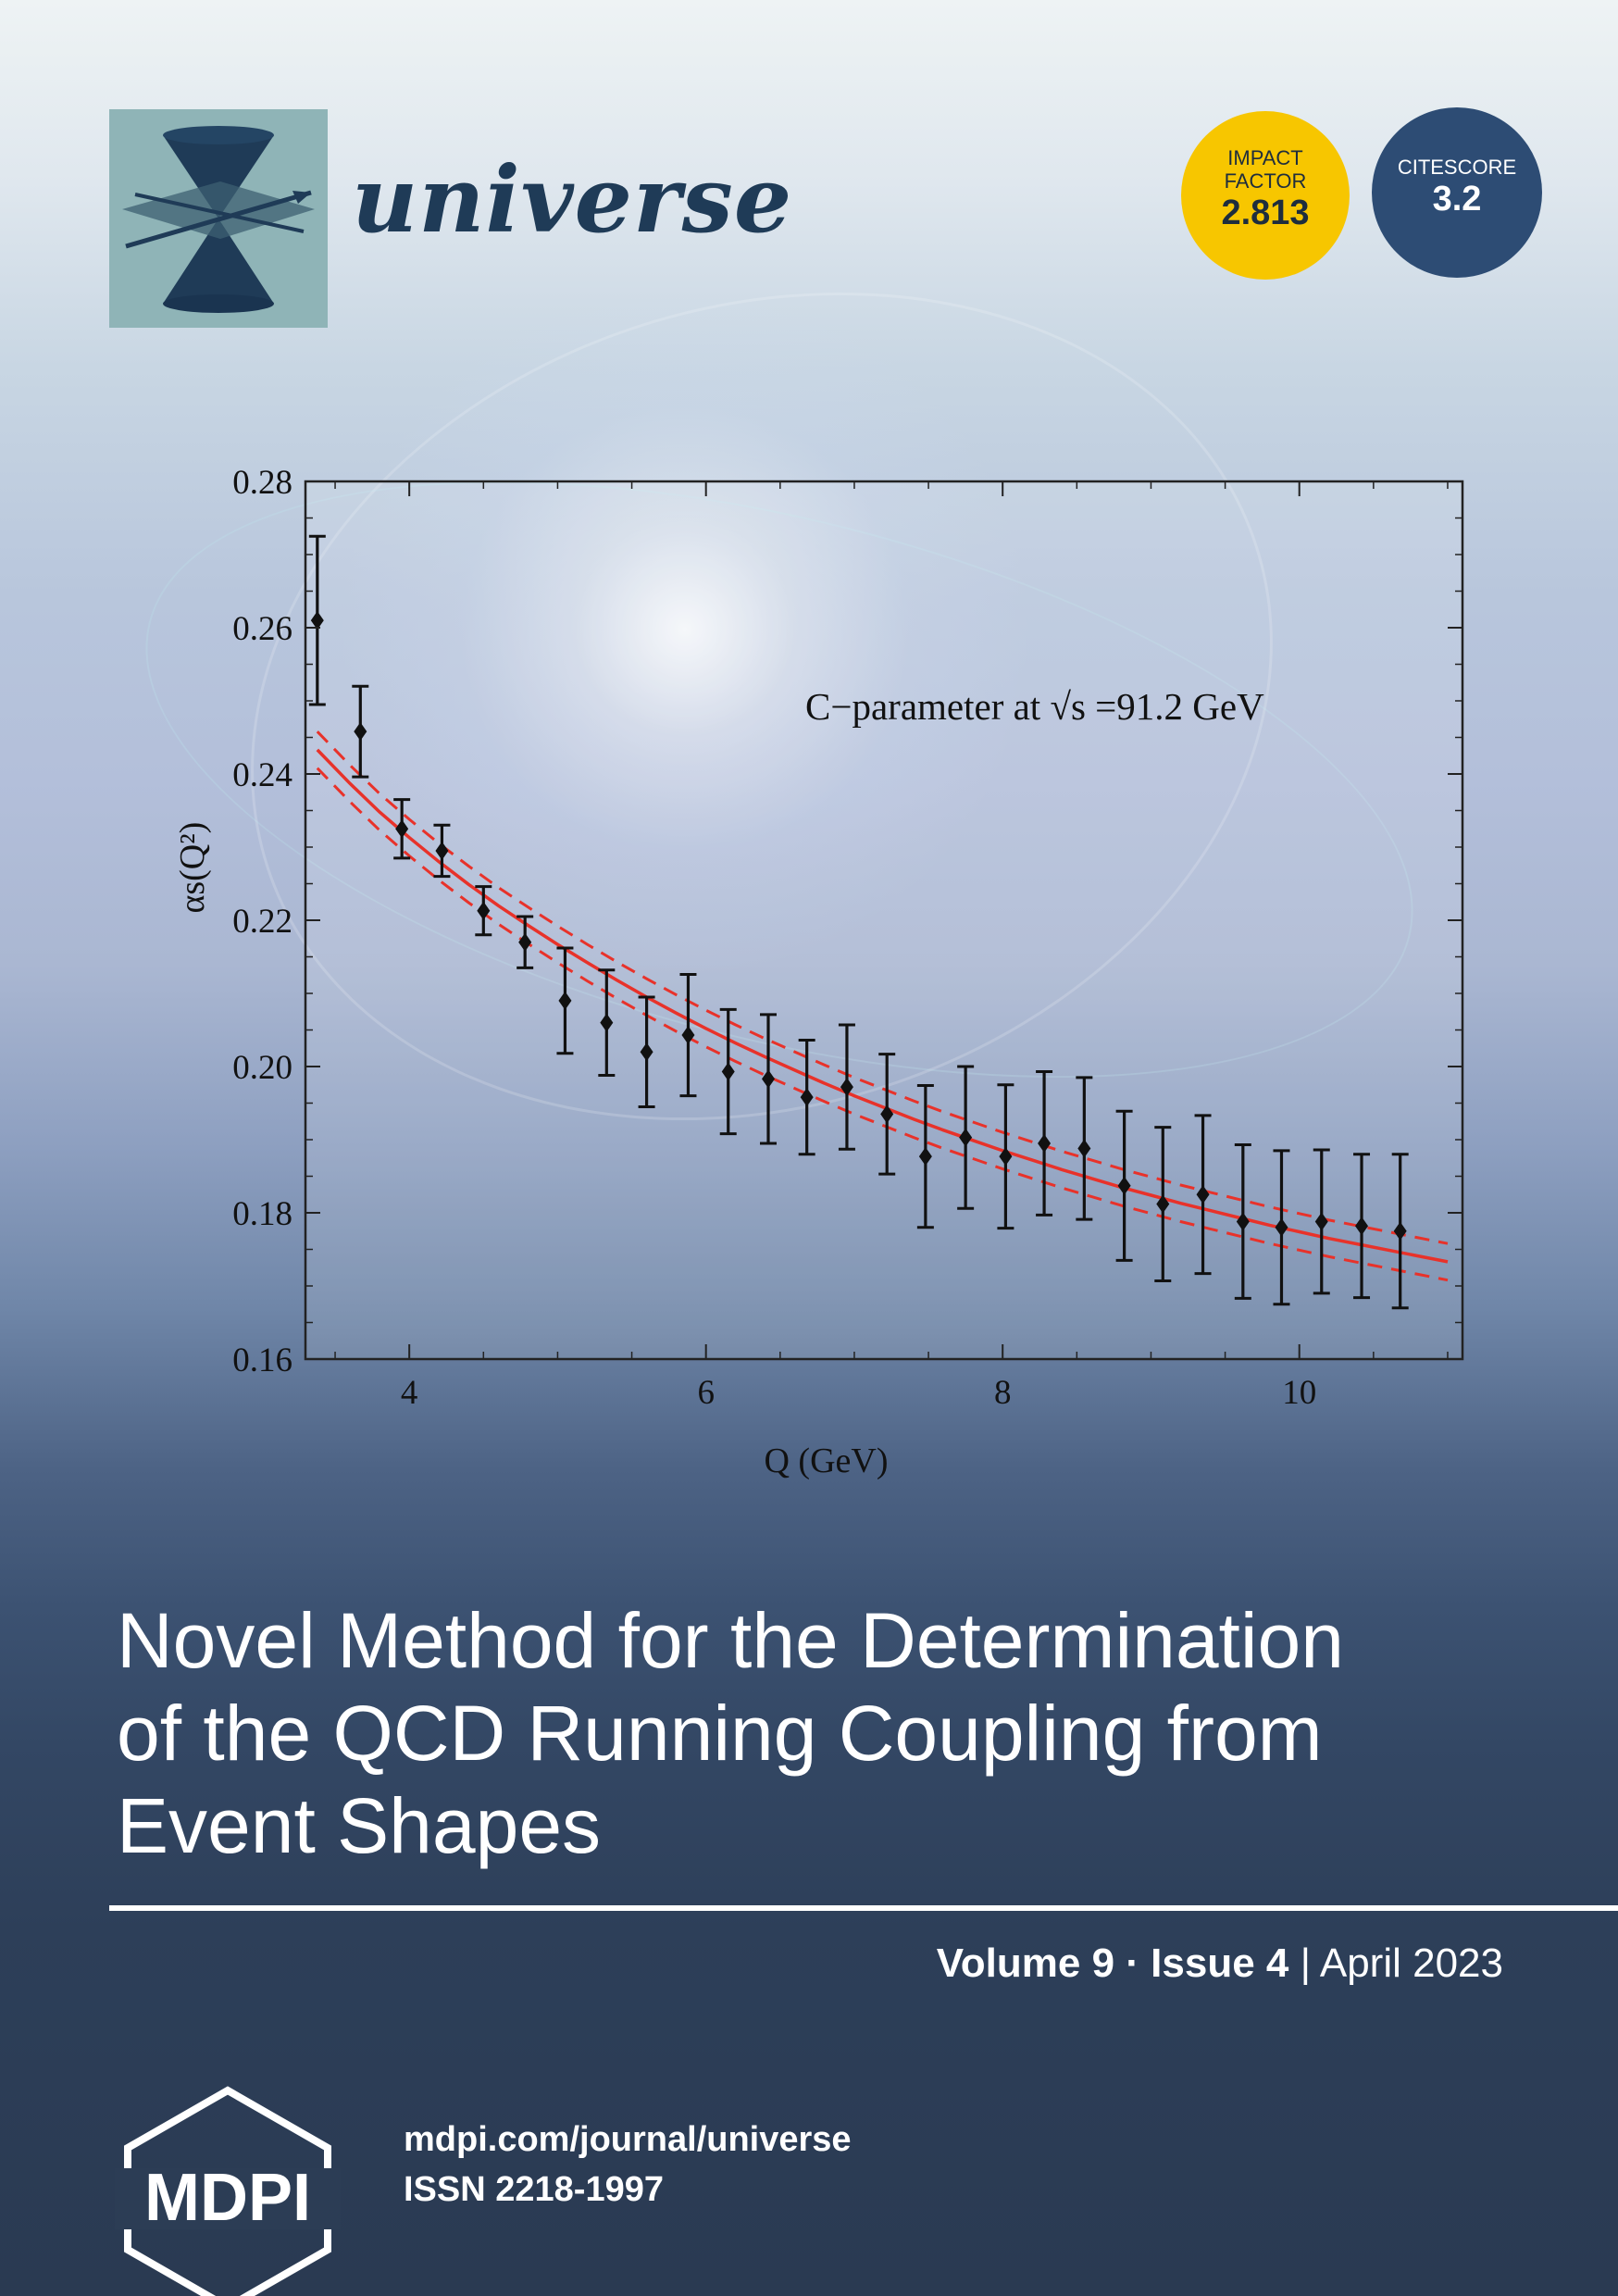  I want to click on publisher-info: mdpi.com/journal/universe ISSN 2218-1997, so click(628, 2165).